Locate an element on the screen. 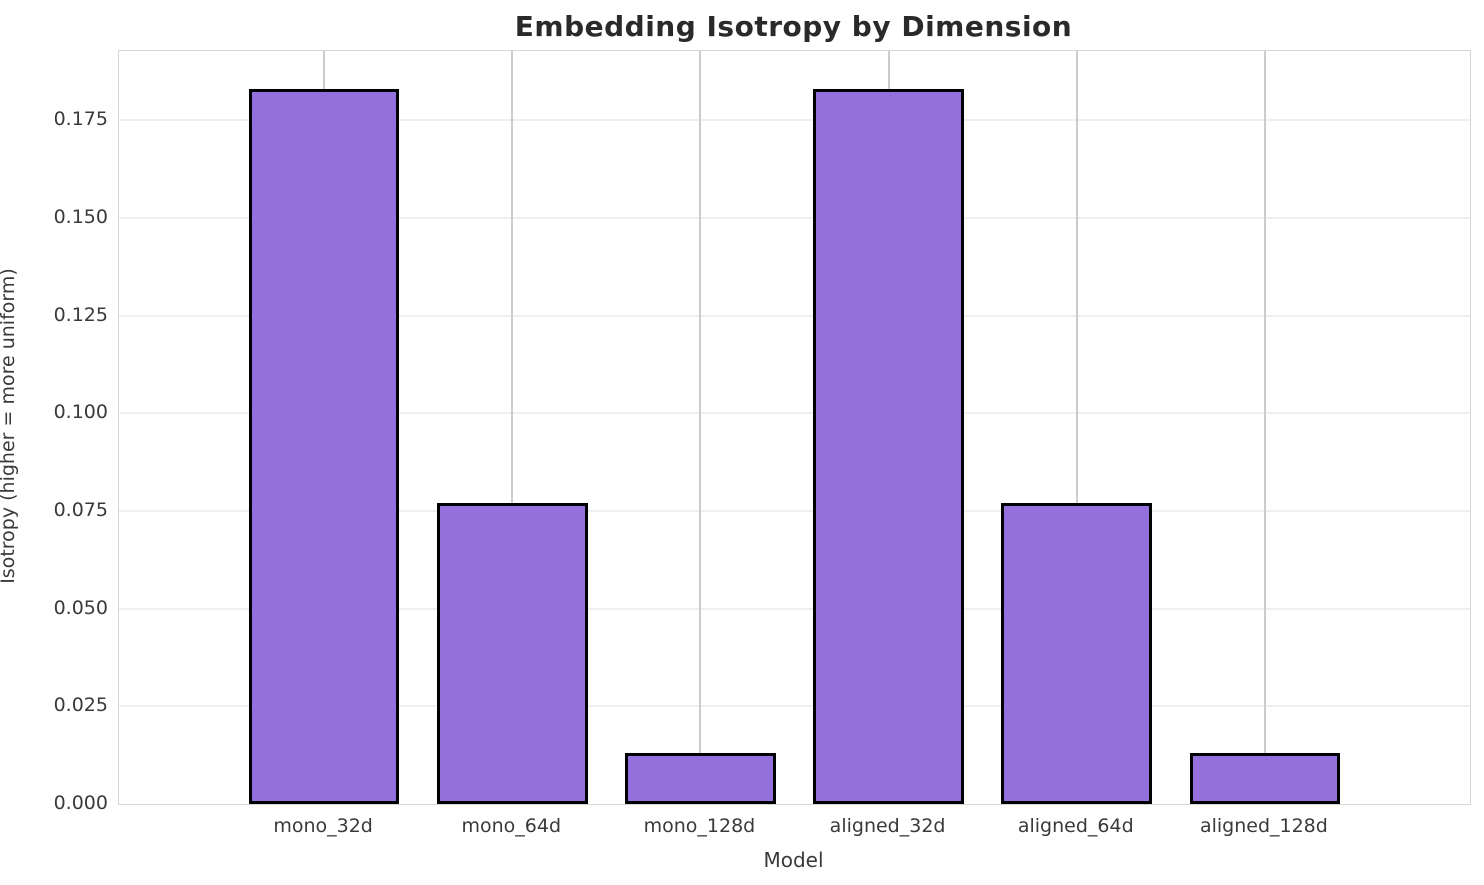  y-tick-label: 0.000 is located at coordinates (80, 803).